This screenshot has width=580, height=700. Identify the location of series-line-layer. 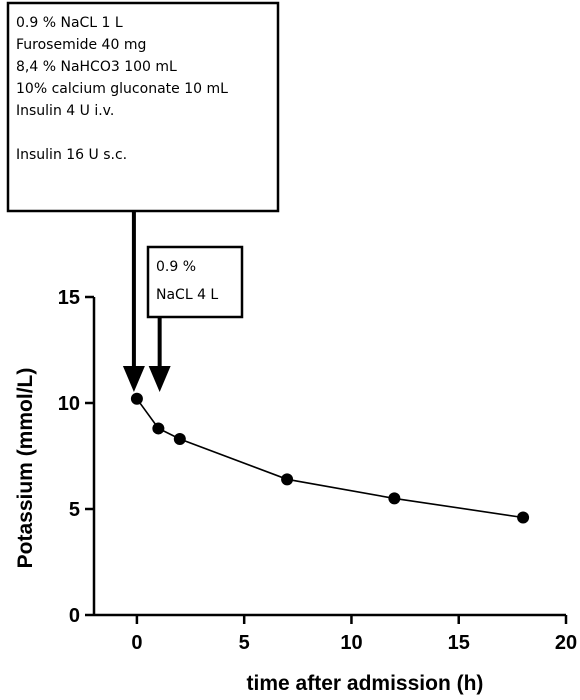
(330, 458).